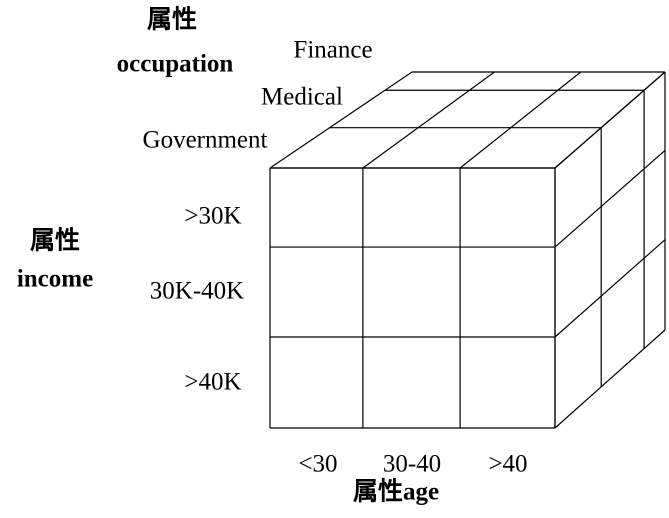 The width and height of the screenshot is (669, 518). What do you see at coordinates (212, 382) in the screenshot?
I see `income-value: >40K` at bounding box center [212, 382].